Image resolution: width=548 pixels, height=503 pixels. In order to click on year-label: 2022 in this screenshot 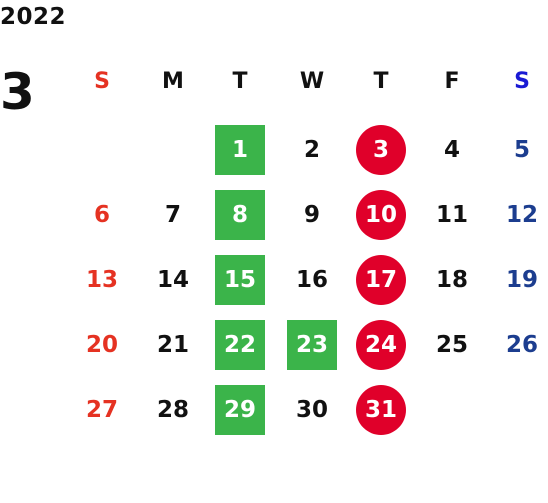, I will do `click(33, 17)`.